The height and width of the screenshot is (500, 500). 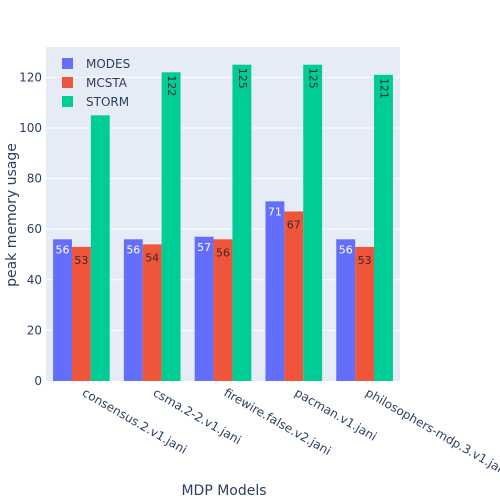 What do you see at coordinates (12, 215) in the screenshot?
I see `y-axis-title: peak memory usage` at bounding box center [12, 215].